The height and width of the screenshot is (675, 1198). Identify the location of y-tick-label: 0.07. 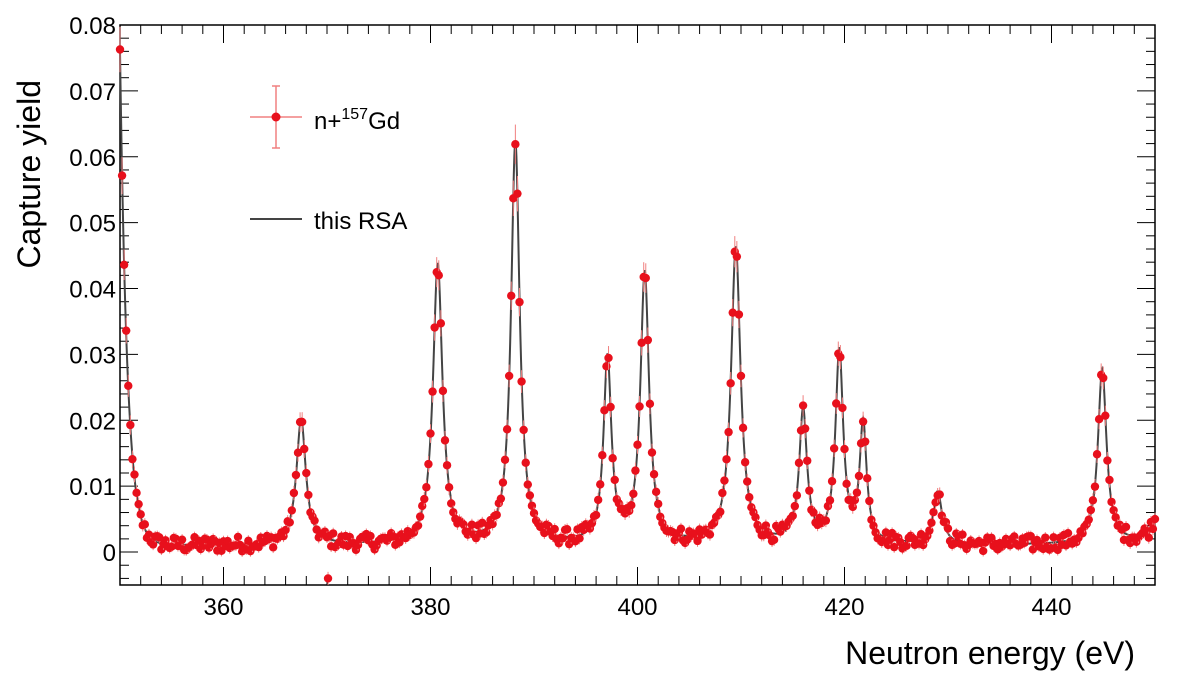
(92, 92).